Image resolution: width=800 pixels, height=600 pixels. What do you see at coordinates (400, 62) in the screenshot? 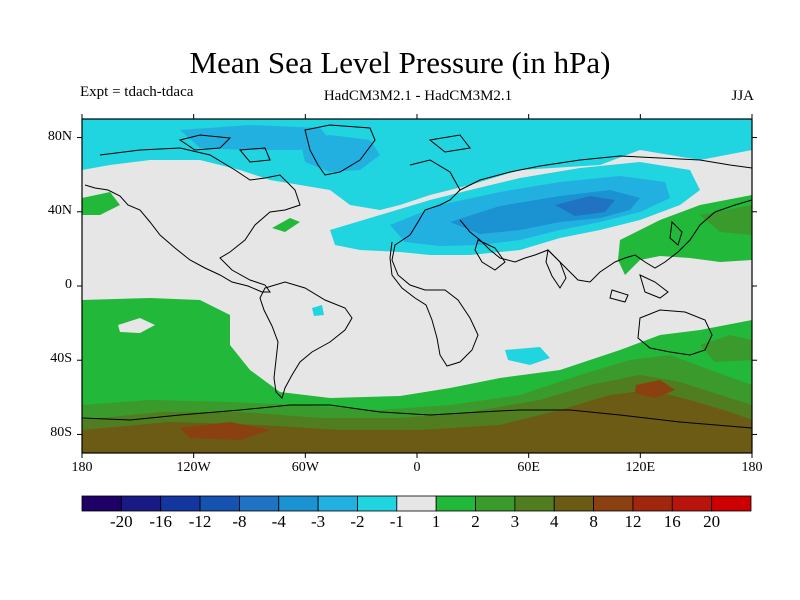
I see `chart-title: Mean Sea Level Pressure (in hPa)` at bounding box center [400, 62].